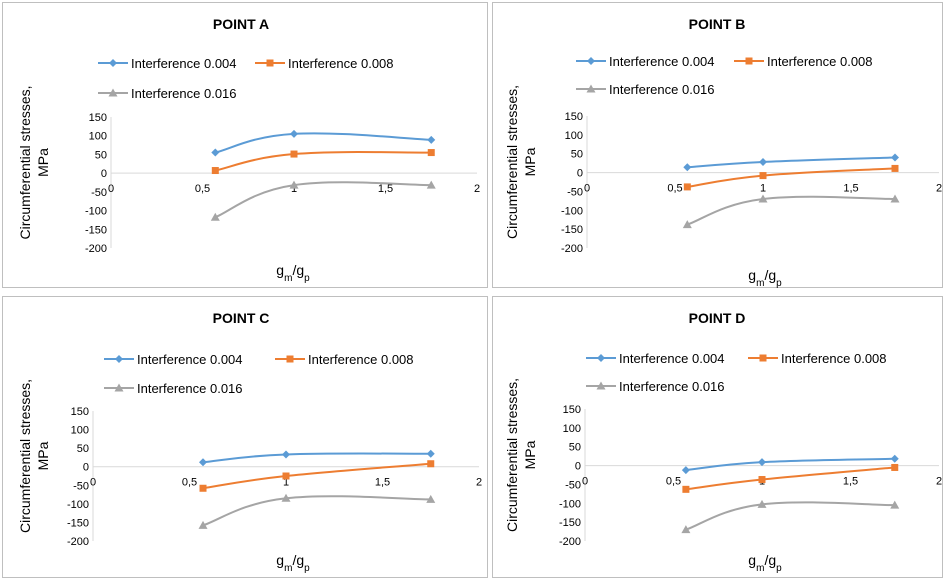 This screenshot has width=945, height=580. Describe the element at coordinates (575, 192) in the screenshot. I see `y-tick-label: -50` at that location.